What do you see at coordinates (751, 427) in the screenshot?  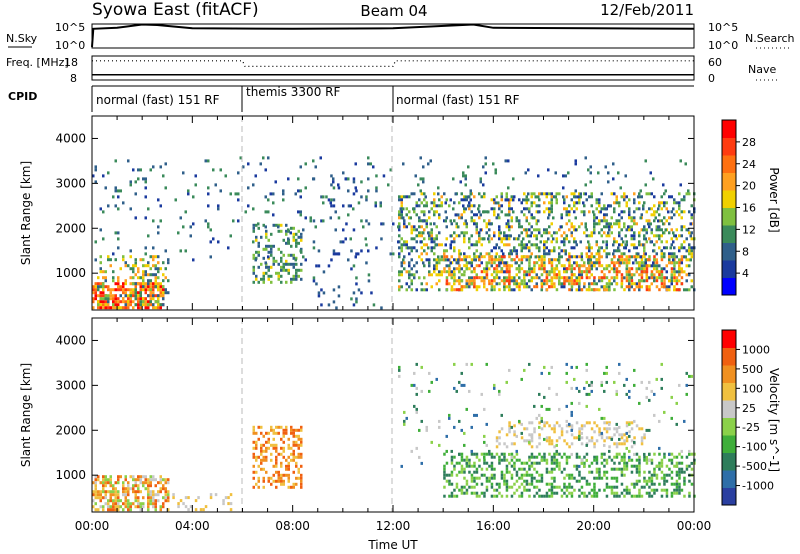 I see `colorbar-tick-label: -25` at bounding box center [751, 427].